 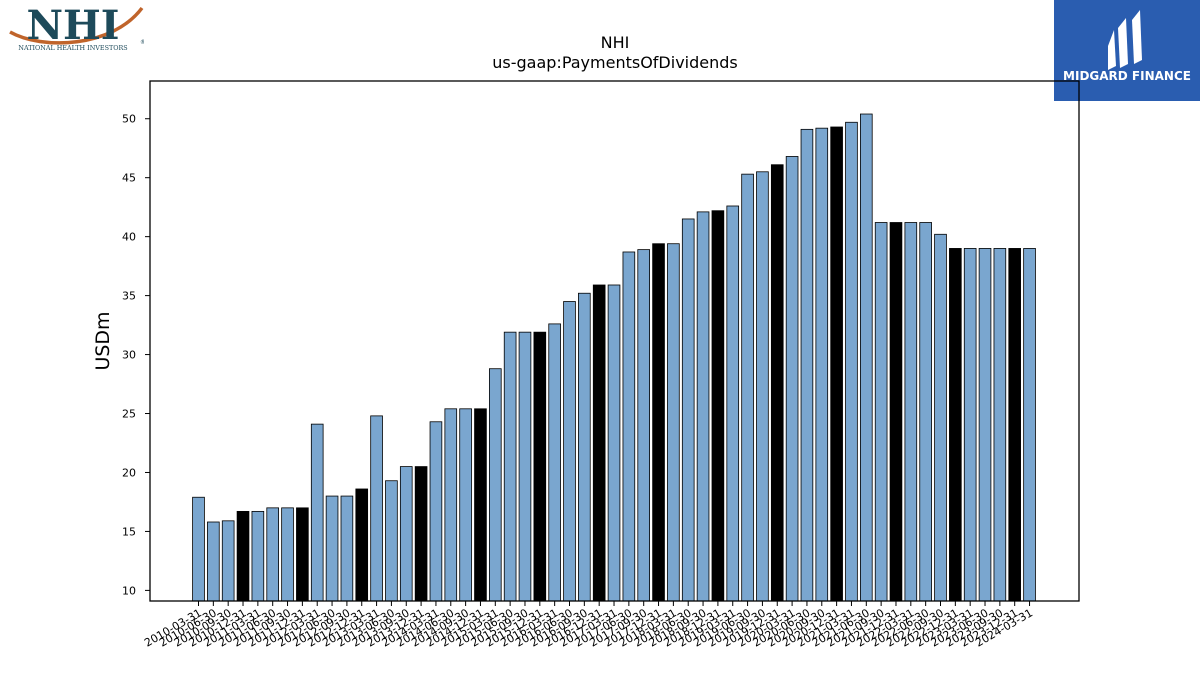 What do you see at coordinates (614, 62) in the screenshot?
I see `chart-subtitle: us-gaap:PaymentsOfDividends` at bounding box center [614, 62].